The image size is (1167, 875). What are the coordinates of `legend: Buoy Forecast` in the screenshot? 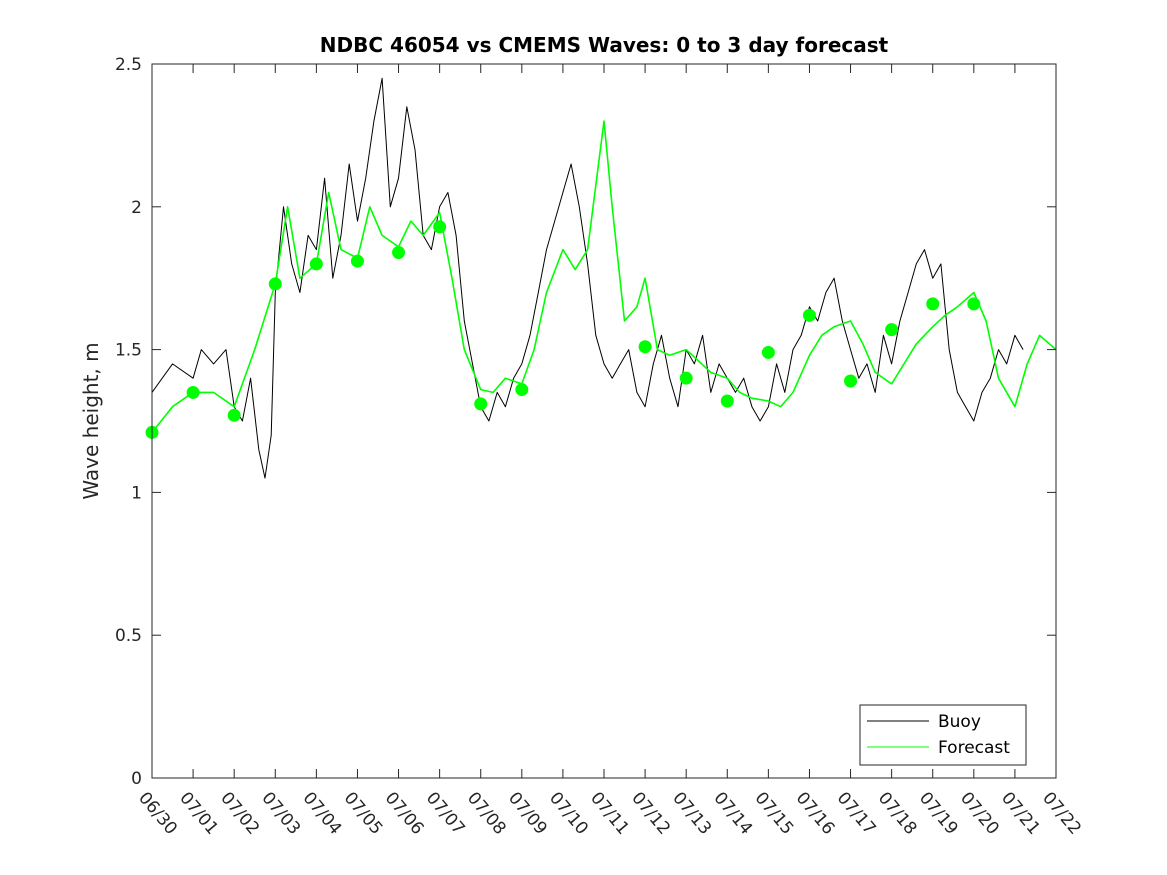 It's located at (943, 735).